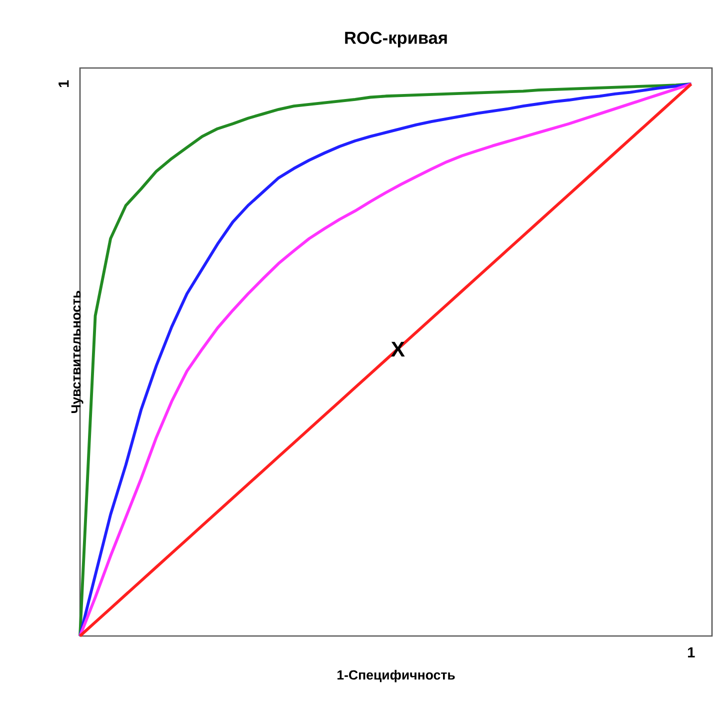  I want to click on chart-title: ROC-кривая, so click(396, 40).